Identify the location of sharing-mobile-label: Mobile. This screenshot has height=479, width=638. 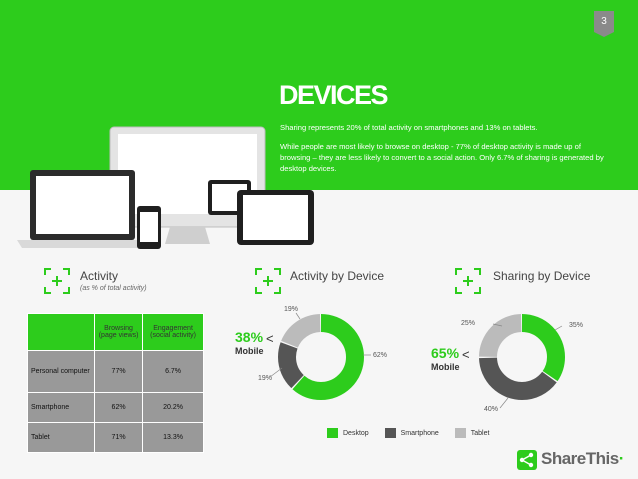
(445, 367).